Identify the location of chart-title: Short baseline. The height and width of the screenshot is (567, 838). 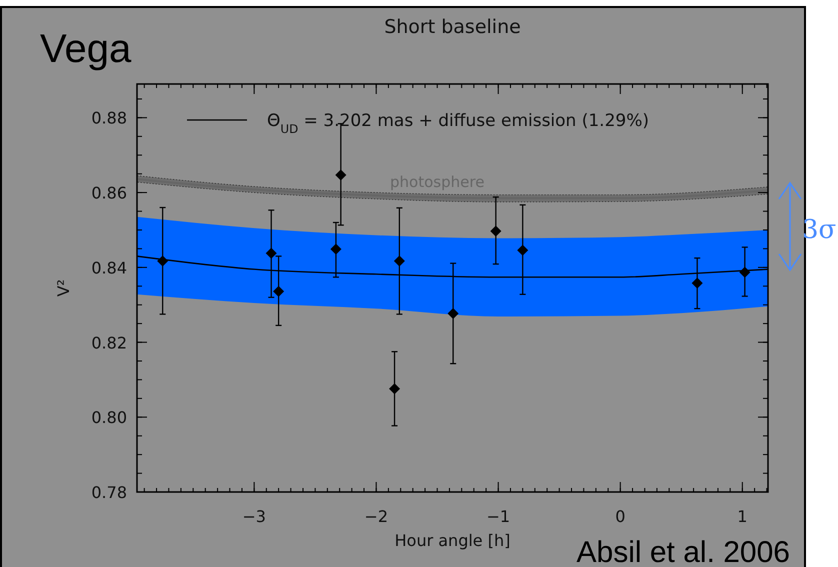
(452, 27).